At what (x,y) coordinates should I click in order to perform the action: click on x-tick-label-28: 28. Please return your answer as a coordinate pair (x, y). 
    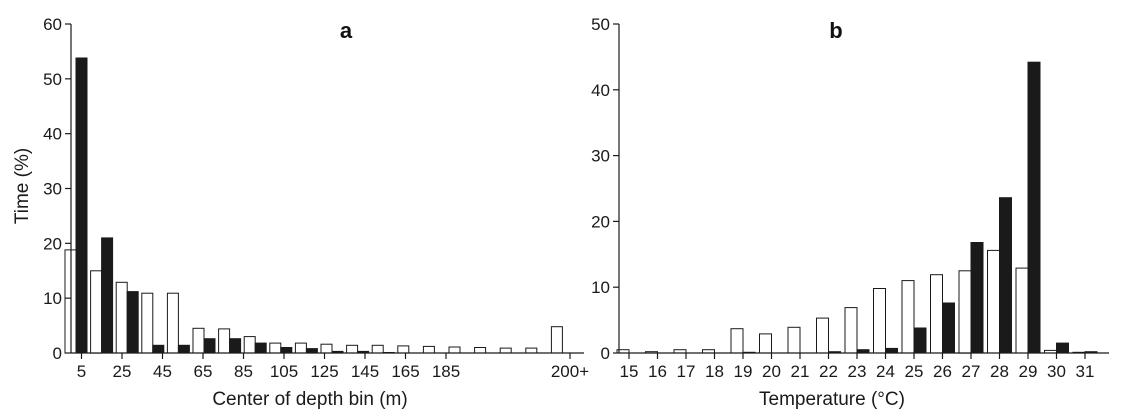
    Looking at the image, I should click on (999, 371).